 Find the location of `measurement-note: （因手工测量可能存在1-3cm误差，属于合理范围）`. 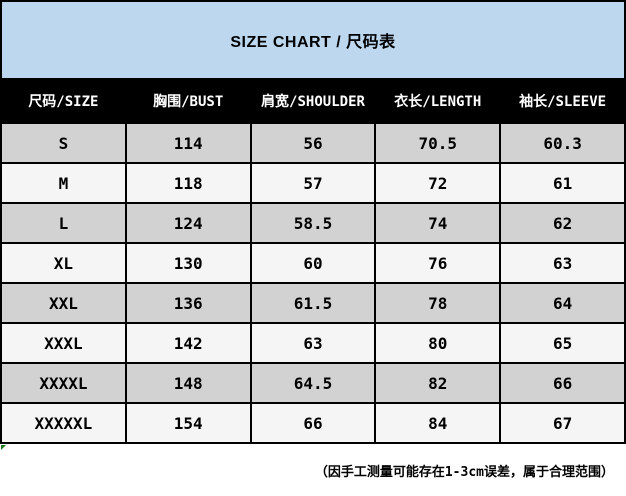

measurement-note: （因手工测量可能存在1-3cm误差，属于合理范围） is located at coordinates (464, 472).